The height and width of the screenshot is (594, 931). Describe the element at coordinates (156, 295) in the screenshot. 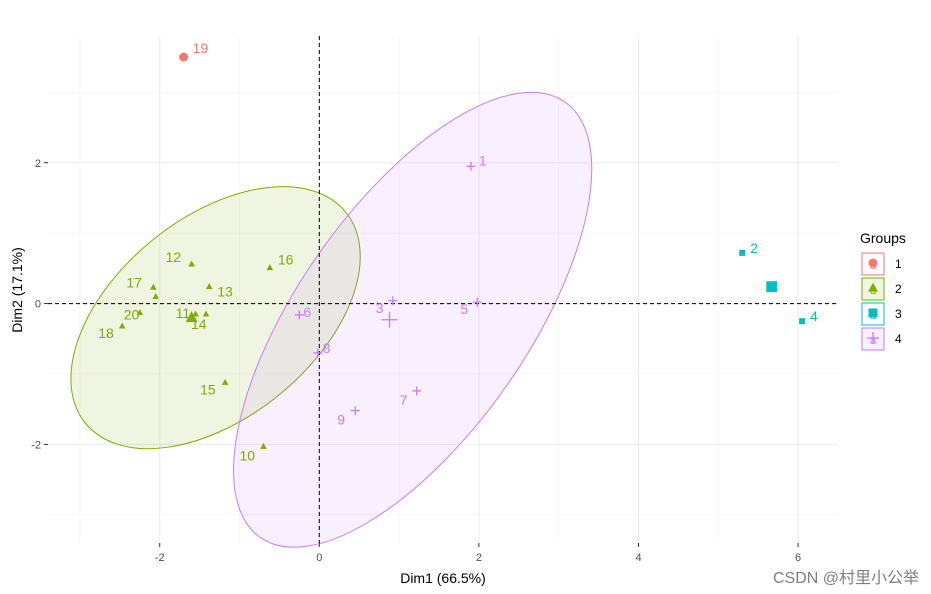

I see `point-unlabeled` at that location.